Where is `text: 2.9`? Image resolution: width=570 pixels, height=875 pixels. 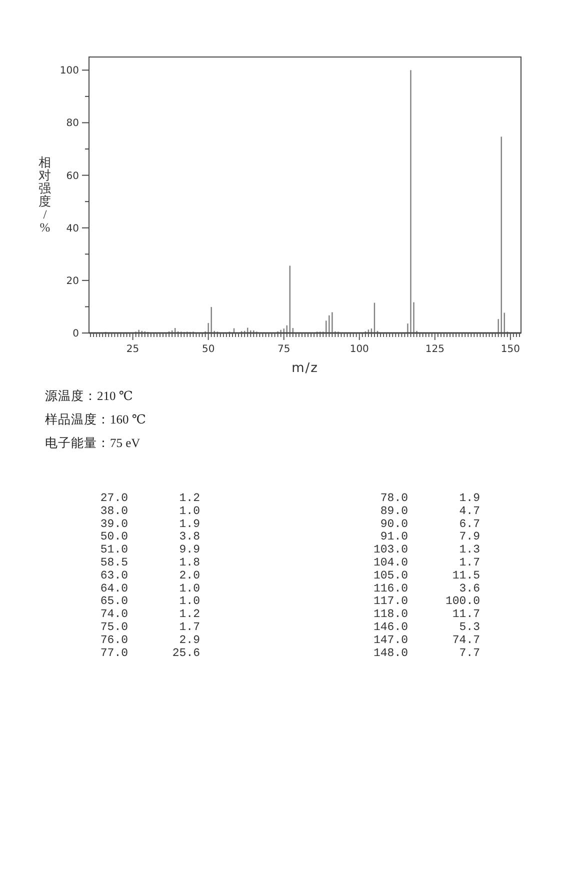 text: 2.9 is located at coordinates (189, 640).